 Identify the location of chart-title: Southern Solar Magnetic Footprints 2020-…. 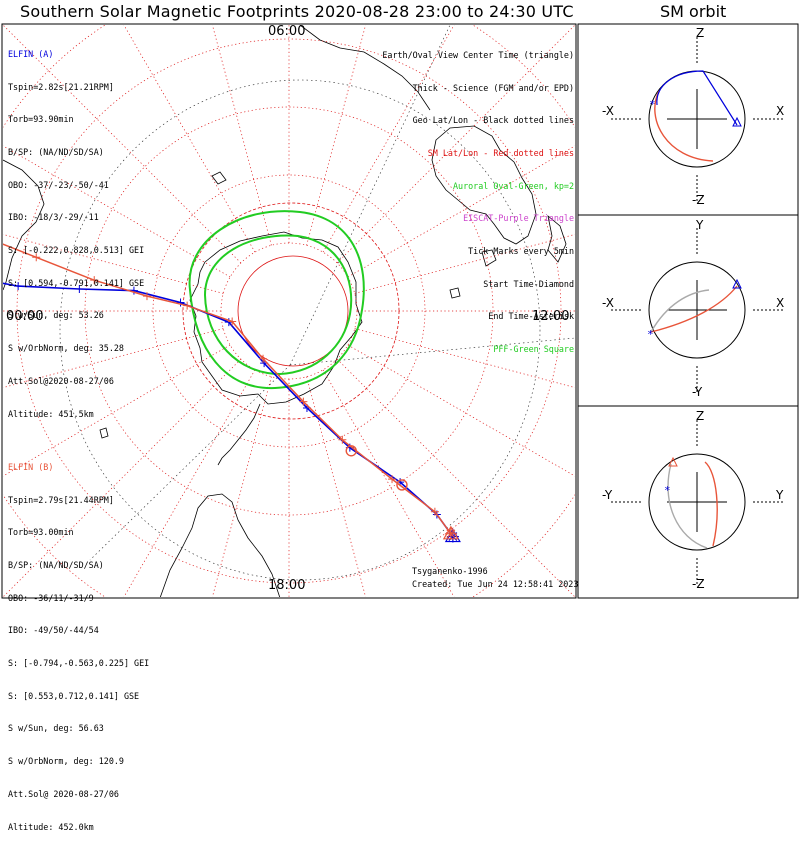
(297, 11).